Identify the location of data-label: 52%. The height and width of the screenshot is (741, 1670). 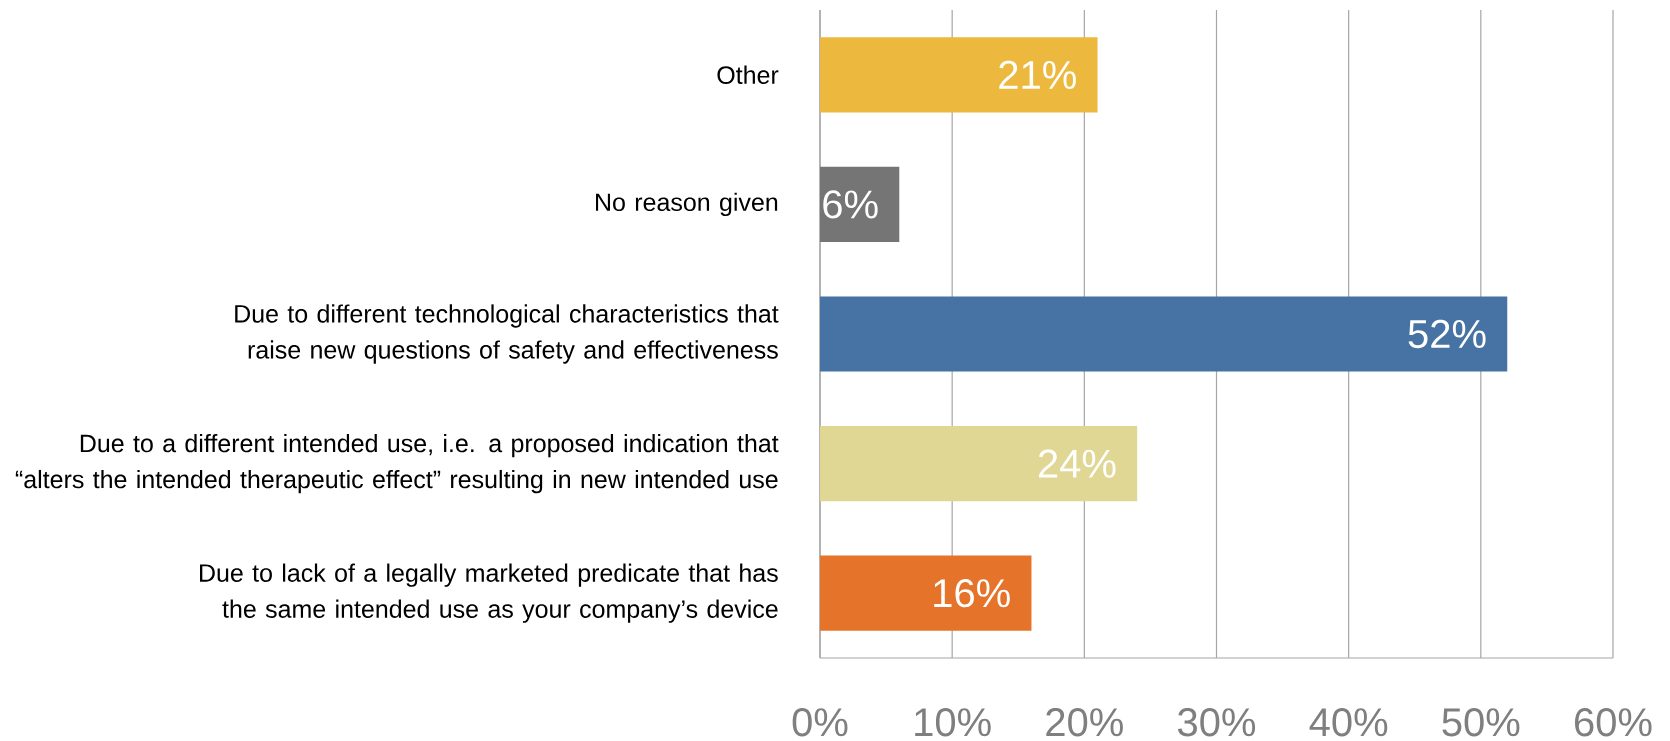
(1447, 334).